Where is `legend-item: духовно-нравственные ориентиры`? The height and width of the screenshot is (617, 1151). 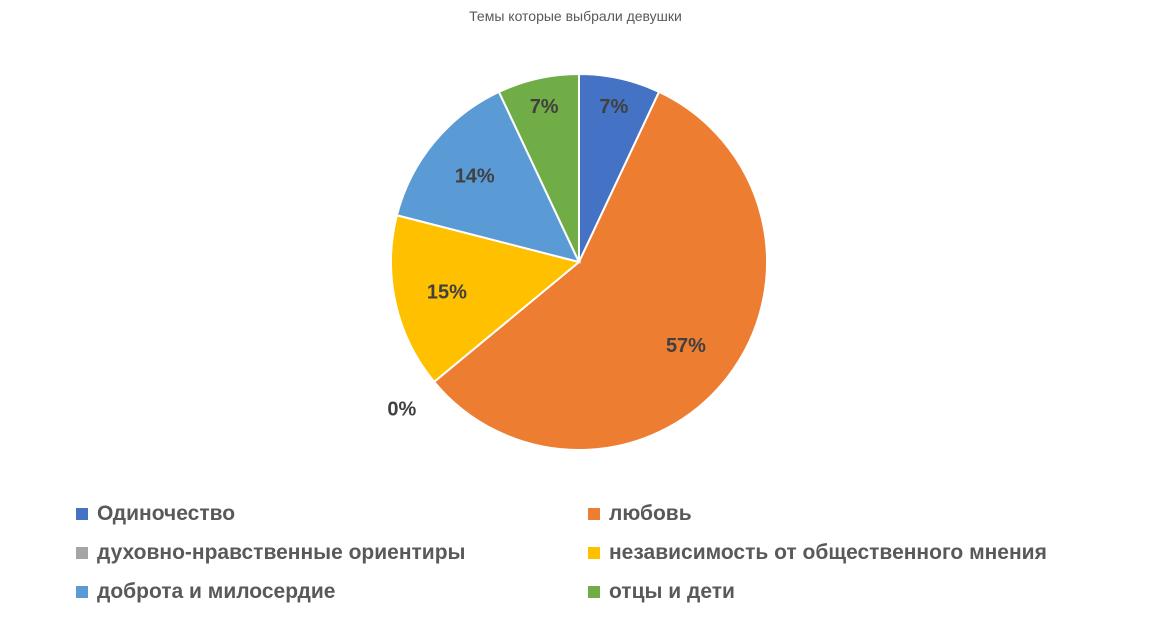
legend-item: духовно-нравственные ориентиры is located at coordinates (270, 553).